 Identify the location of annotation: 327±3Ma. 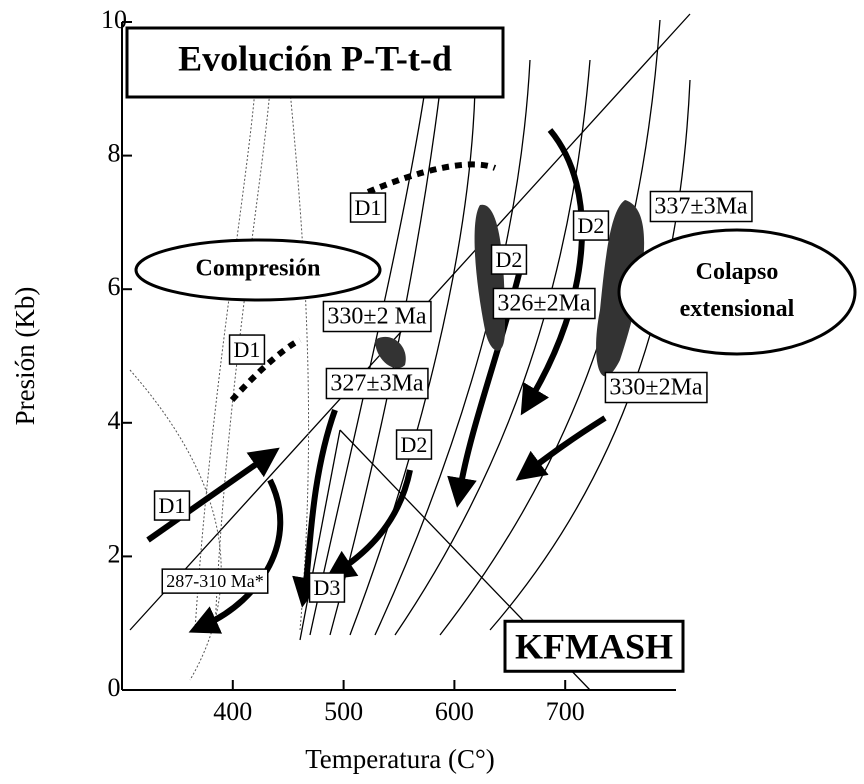
(377, 383).